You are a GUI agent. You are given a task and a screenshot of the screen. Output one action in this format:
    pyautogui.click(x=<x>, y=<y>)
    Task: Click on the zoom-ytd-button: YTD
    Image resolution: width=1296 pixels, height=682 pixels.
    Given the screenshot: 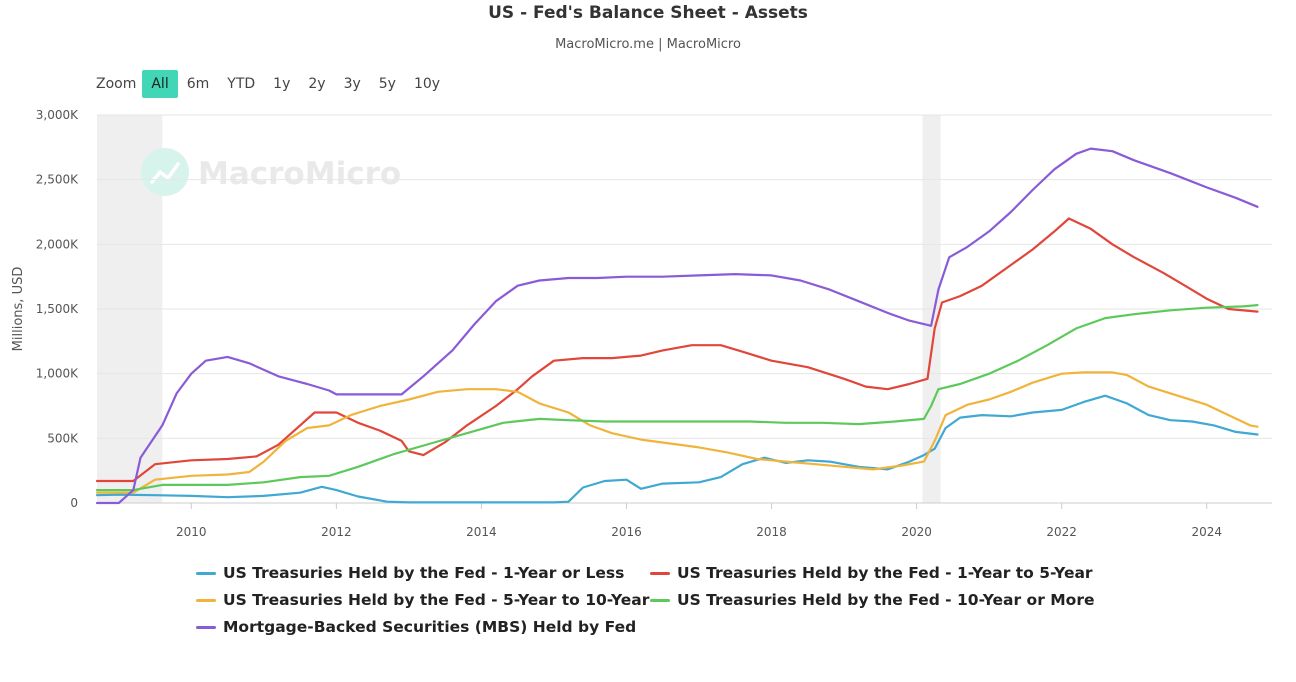 What is the action you would take?
    pyautogui.click(x=241, y=84)
    